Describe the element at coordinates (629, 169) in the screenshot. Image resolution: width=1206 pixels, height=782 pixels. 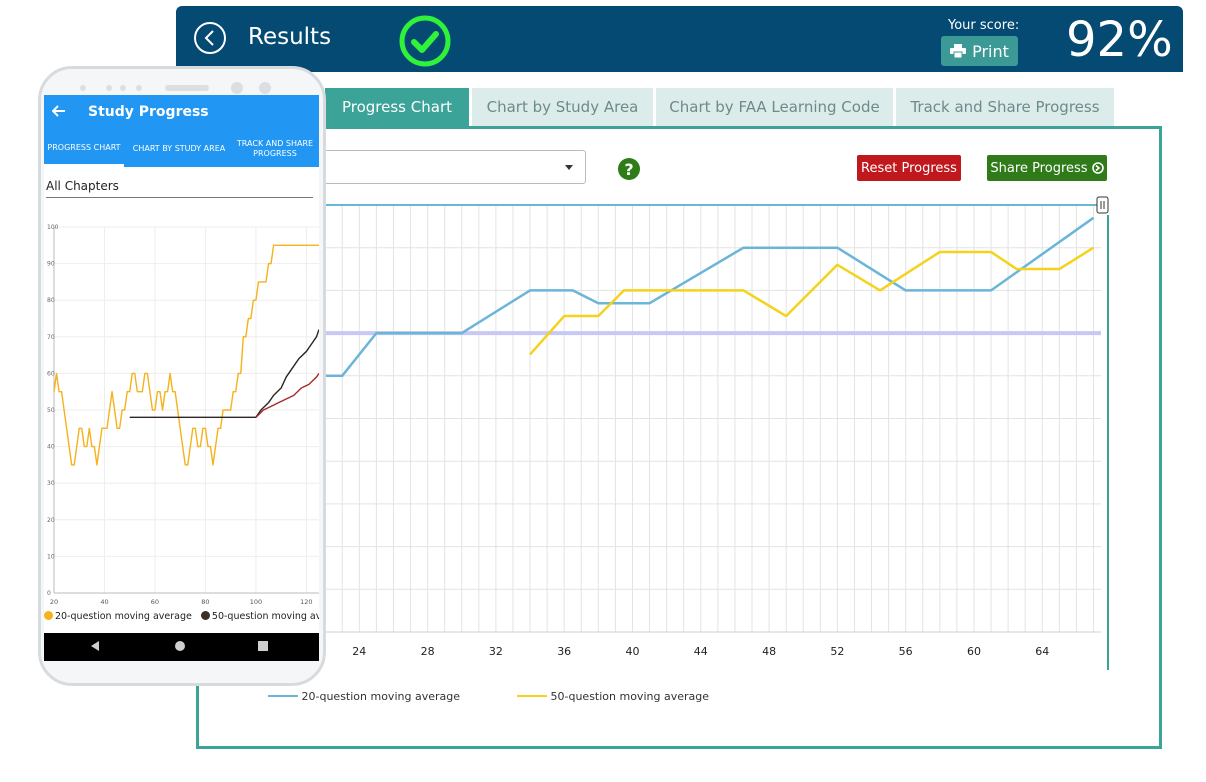
I see `help-icon: ?` at that location.